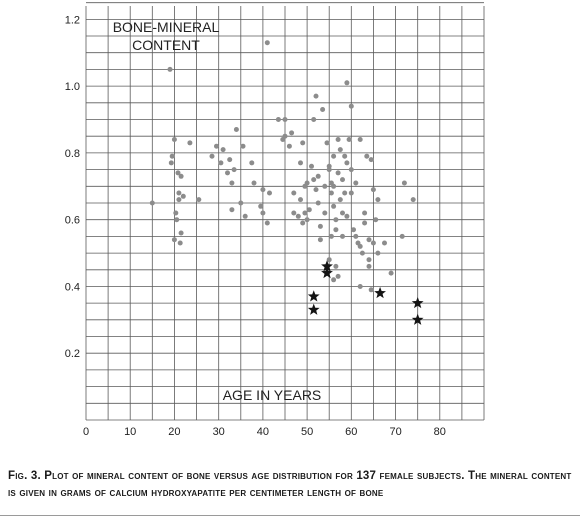 This screenshot has width=580, height=524. What do you see at coordinates (219, 432) in the screenshot?
I see `x-tick-label: 30` at bounding box center [219, 432].